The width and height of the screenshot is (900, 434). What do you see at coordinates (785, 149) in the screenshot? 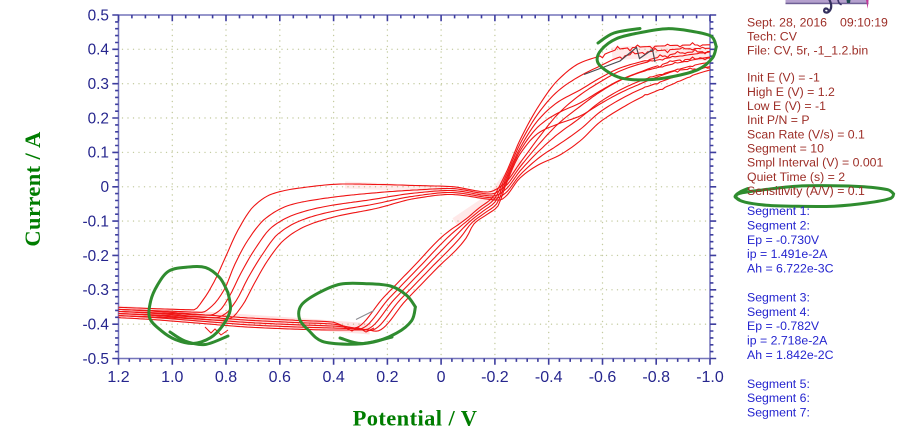
I see `svg-text: Segment = 10` at bounding box center [785, 149].